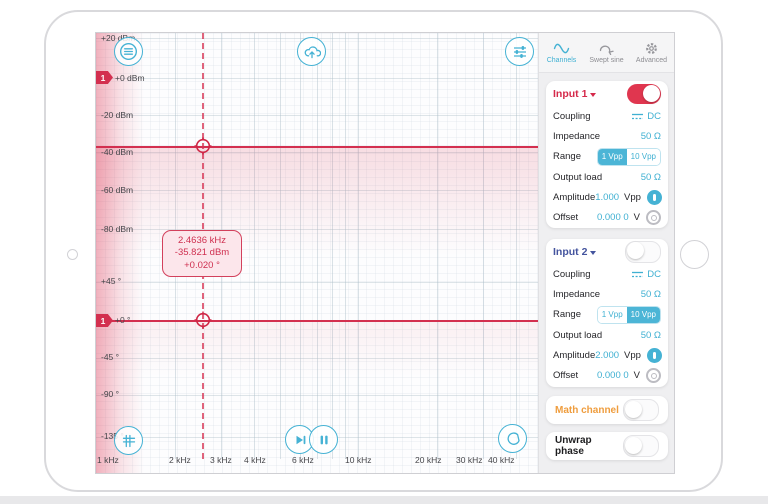  Describe the element at coordinates (202, 240) in the screenshot. I see `tooltip-frequency: 2.4636 kHz` at that location.